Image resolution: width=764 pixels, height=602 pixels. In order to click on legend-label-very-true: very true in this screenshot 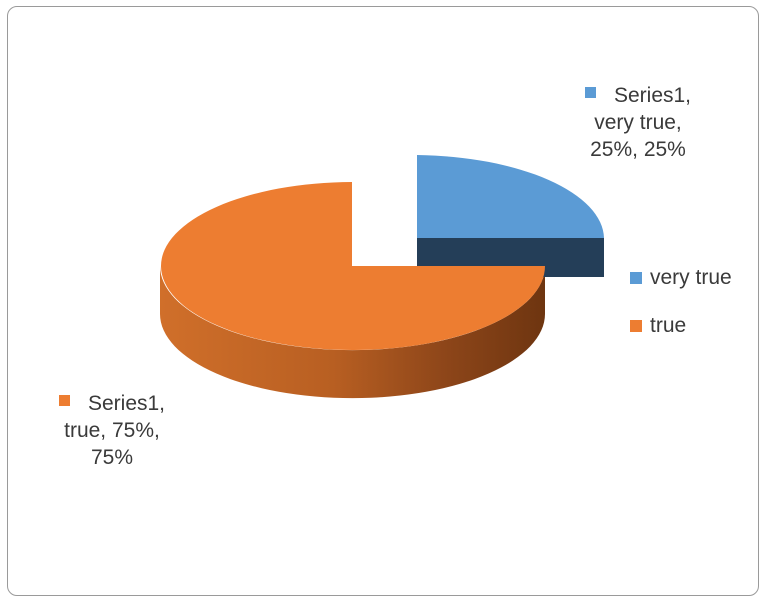, I will do `click(691, 277)`.